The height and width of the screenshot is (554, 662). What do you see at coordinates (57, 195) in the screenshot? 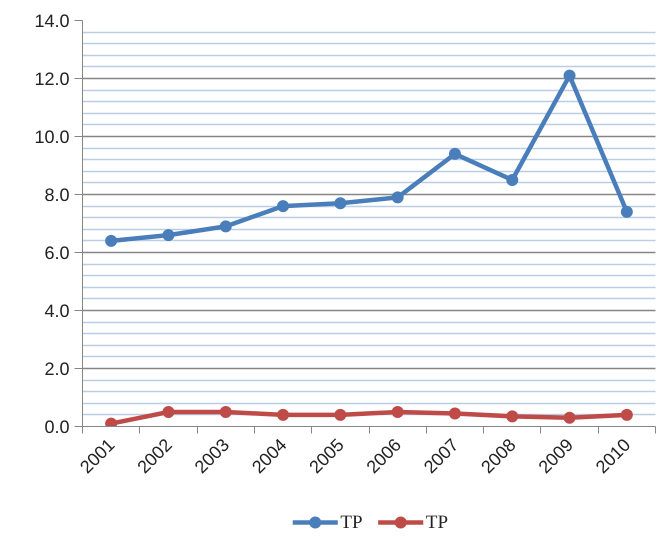
I see `y-tick-label: 8.0` at bounding box center [57, 195].